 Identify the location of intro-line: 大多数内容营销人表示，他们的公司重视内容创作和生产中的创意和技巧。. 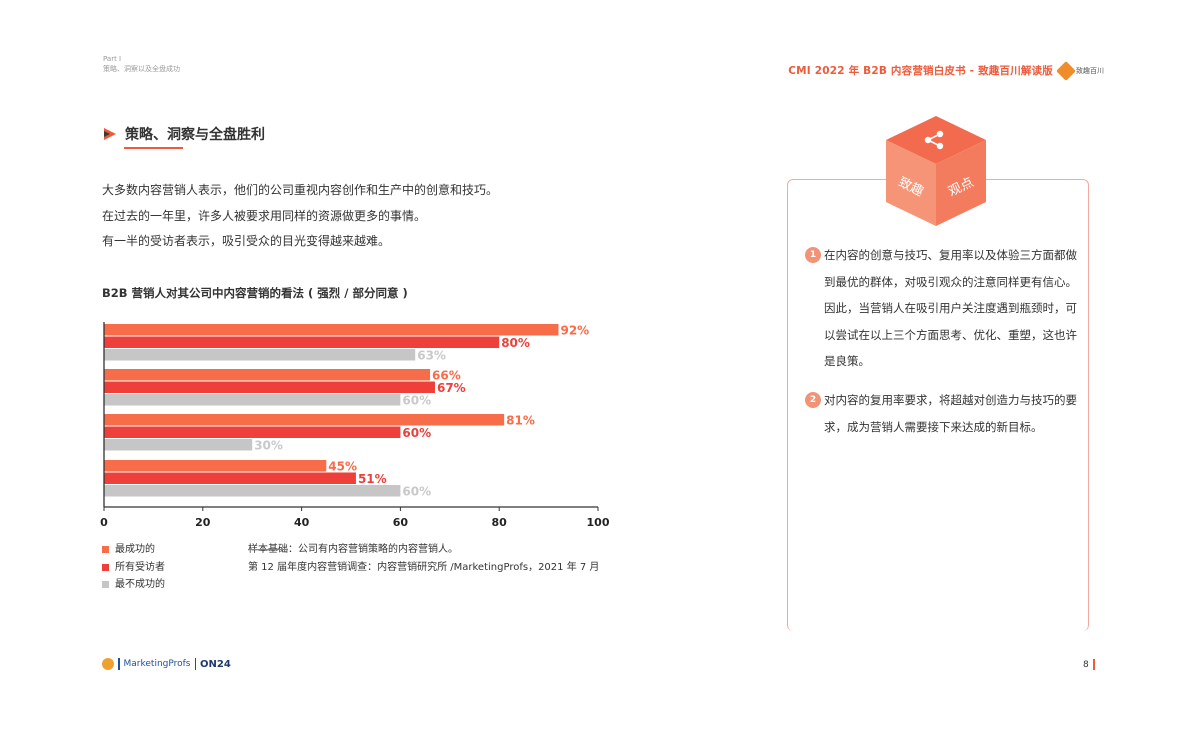
(300, 190).